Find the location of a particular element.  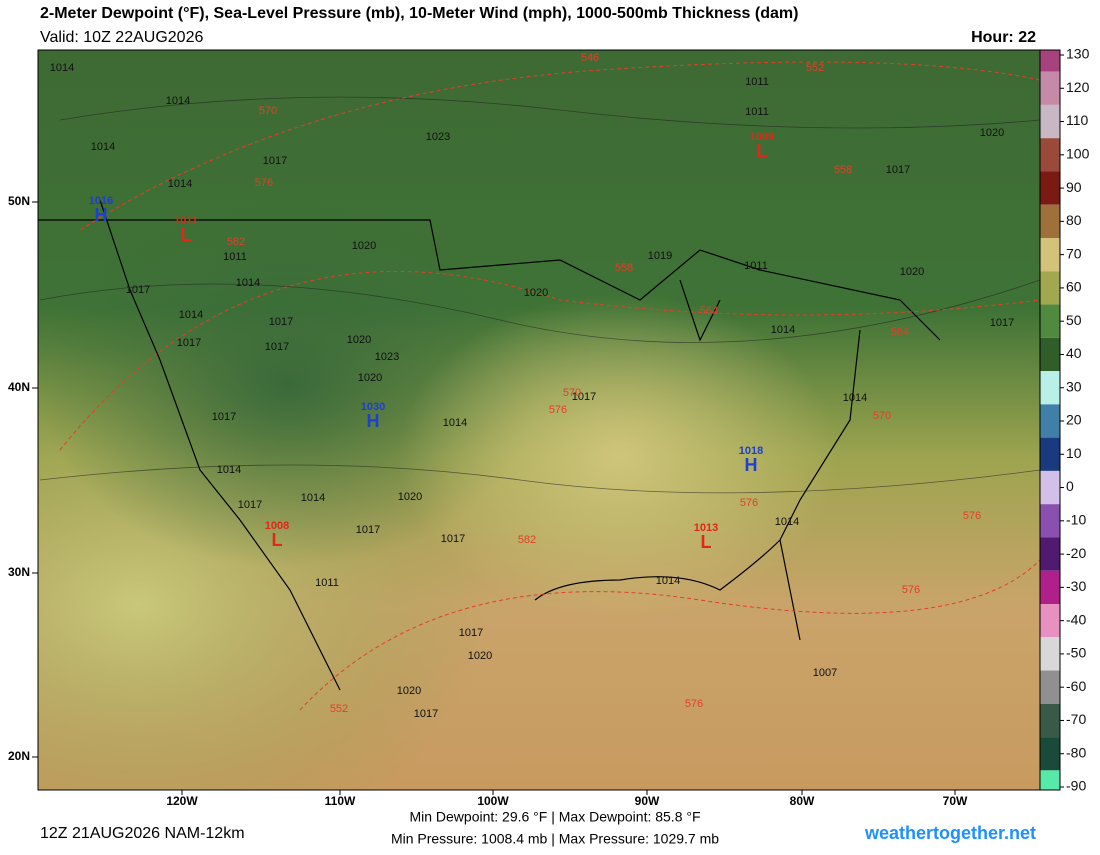

lon-label: 120W is located at coordinates (182, 801).